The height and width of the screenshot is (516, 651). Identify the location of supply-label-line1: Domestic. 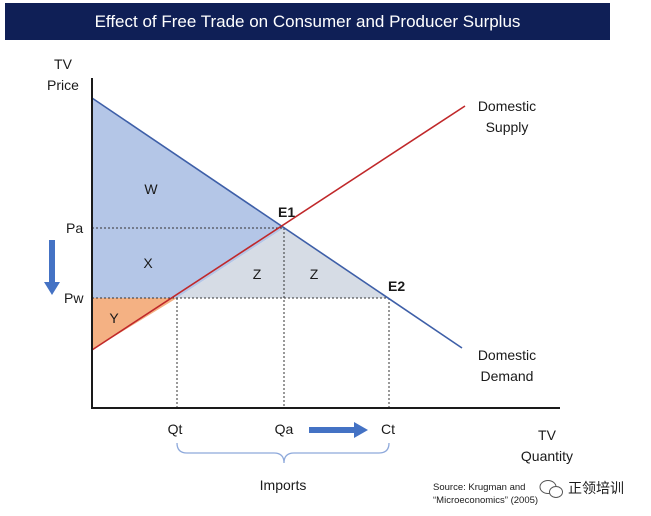
(507, 106).